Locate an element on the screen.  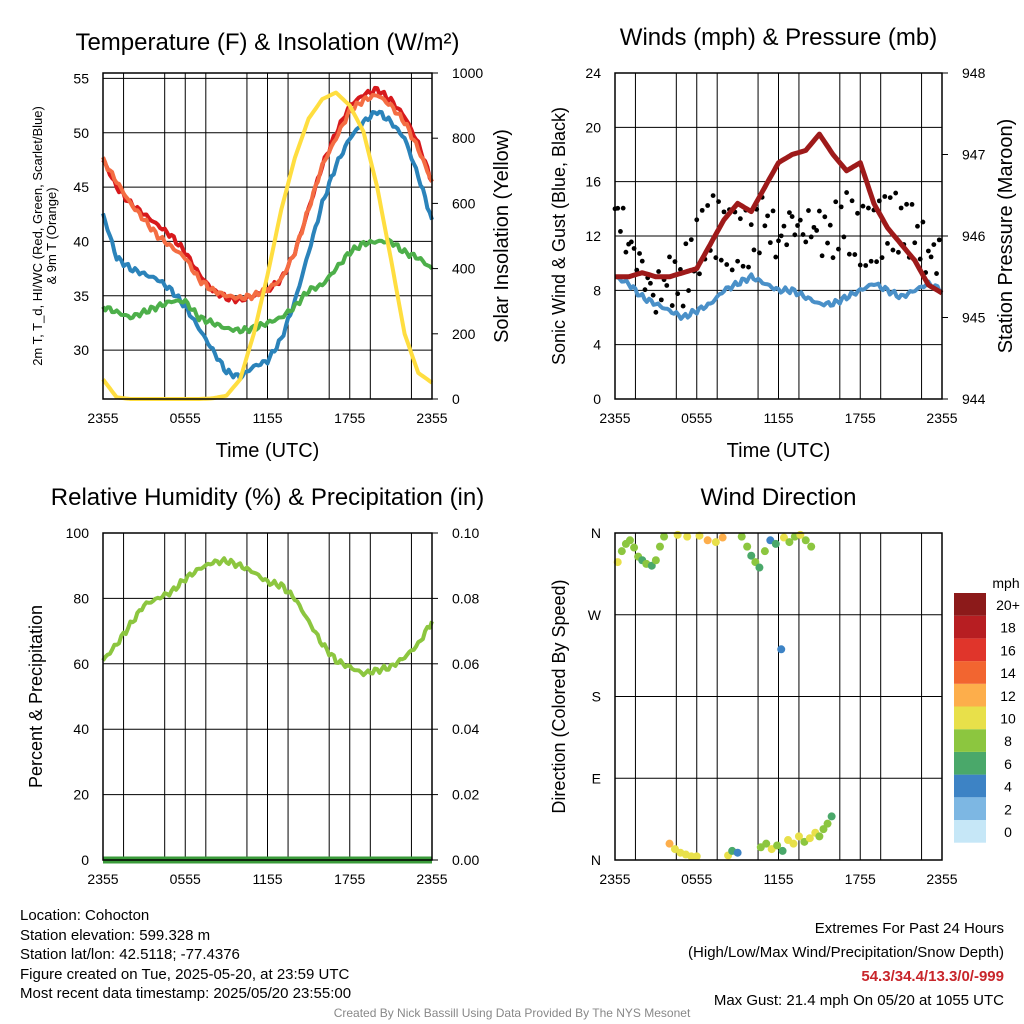
y-tick-label: 45 is located at coordinates (81, 187).